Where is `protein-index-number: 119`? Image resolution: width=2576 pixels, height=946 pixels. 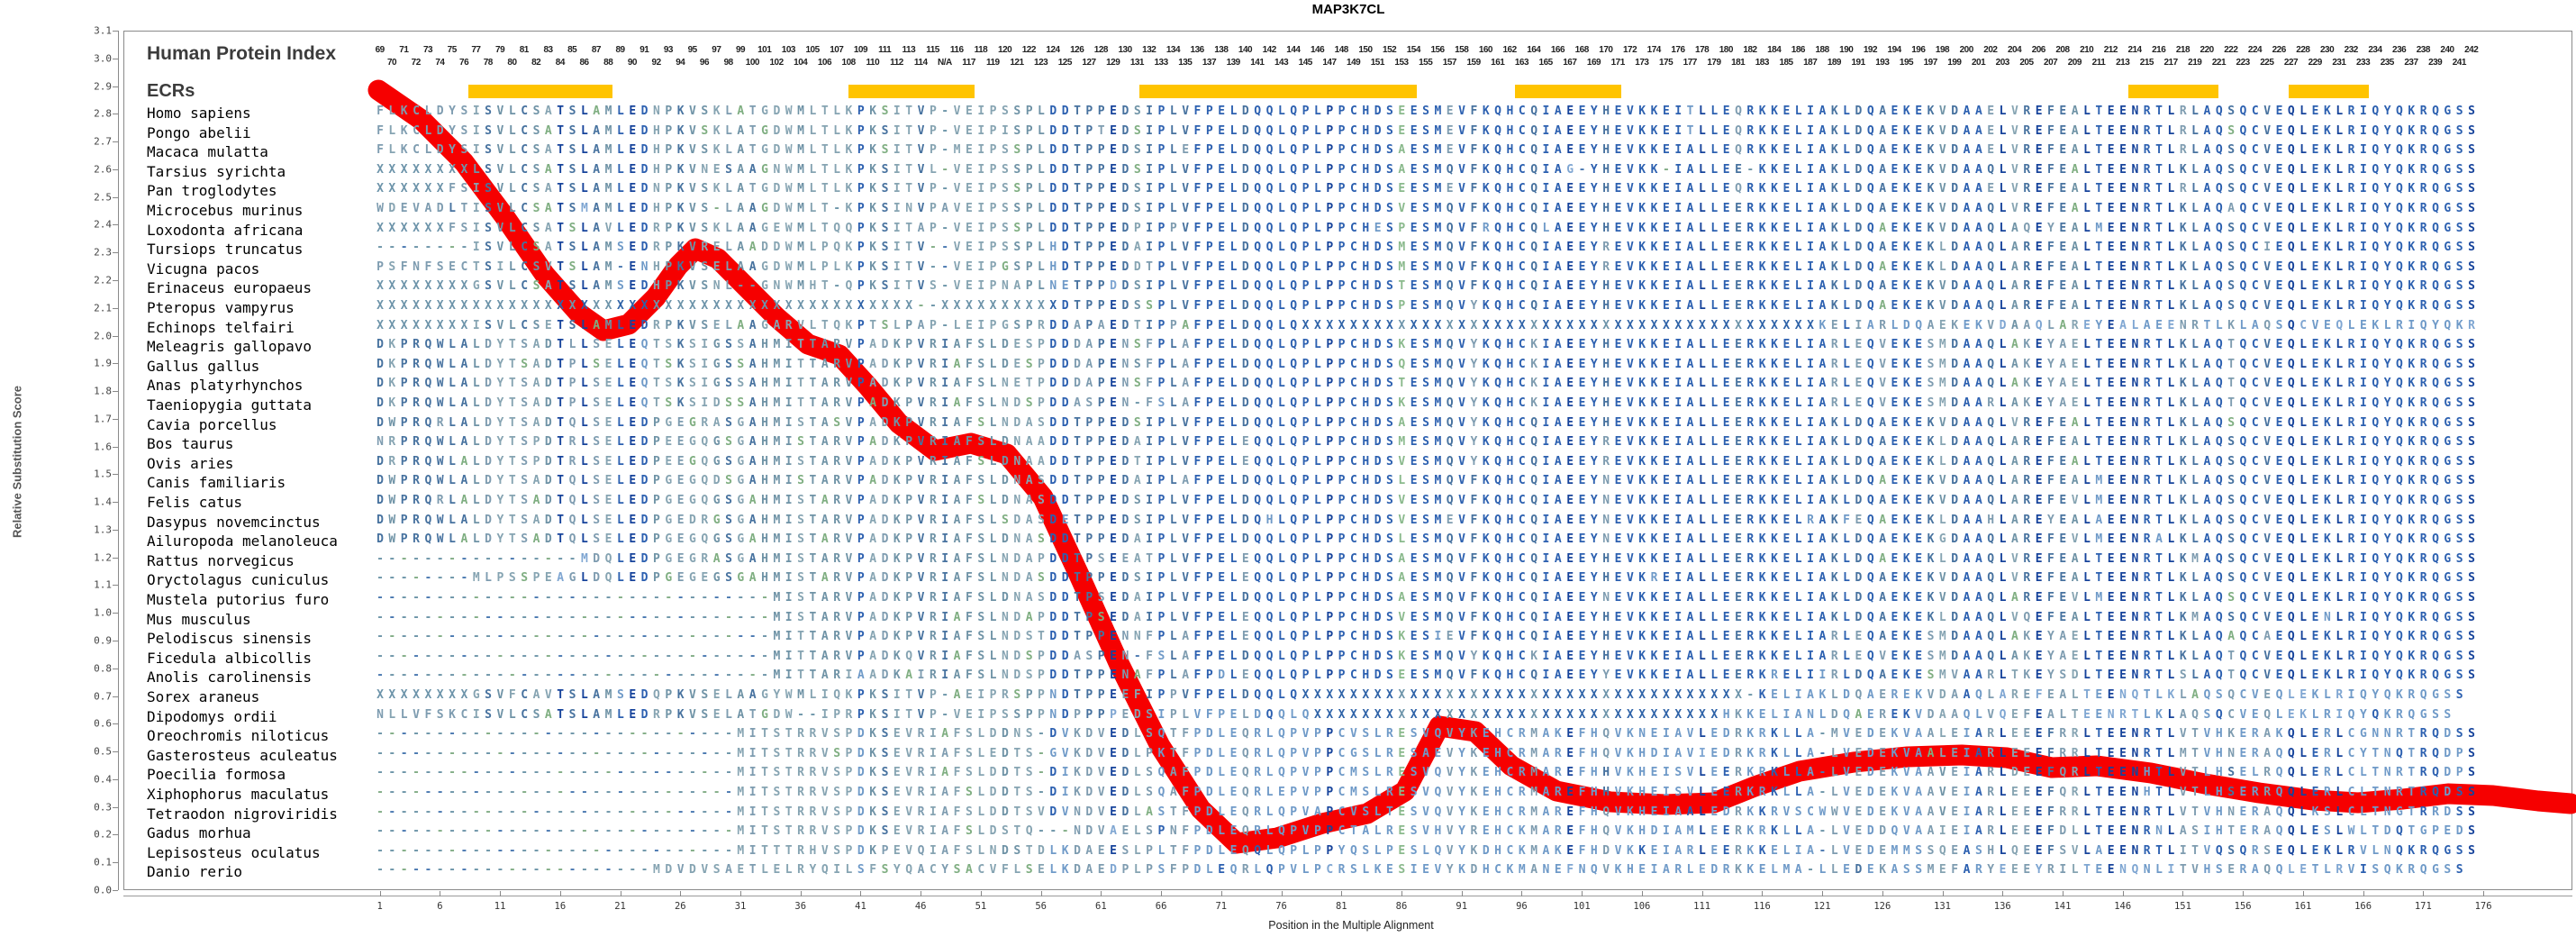
protein-index-number: 119 is located at coordinates (992, 63).